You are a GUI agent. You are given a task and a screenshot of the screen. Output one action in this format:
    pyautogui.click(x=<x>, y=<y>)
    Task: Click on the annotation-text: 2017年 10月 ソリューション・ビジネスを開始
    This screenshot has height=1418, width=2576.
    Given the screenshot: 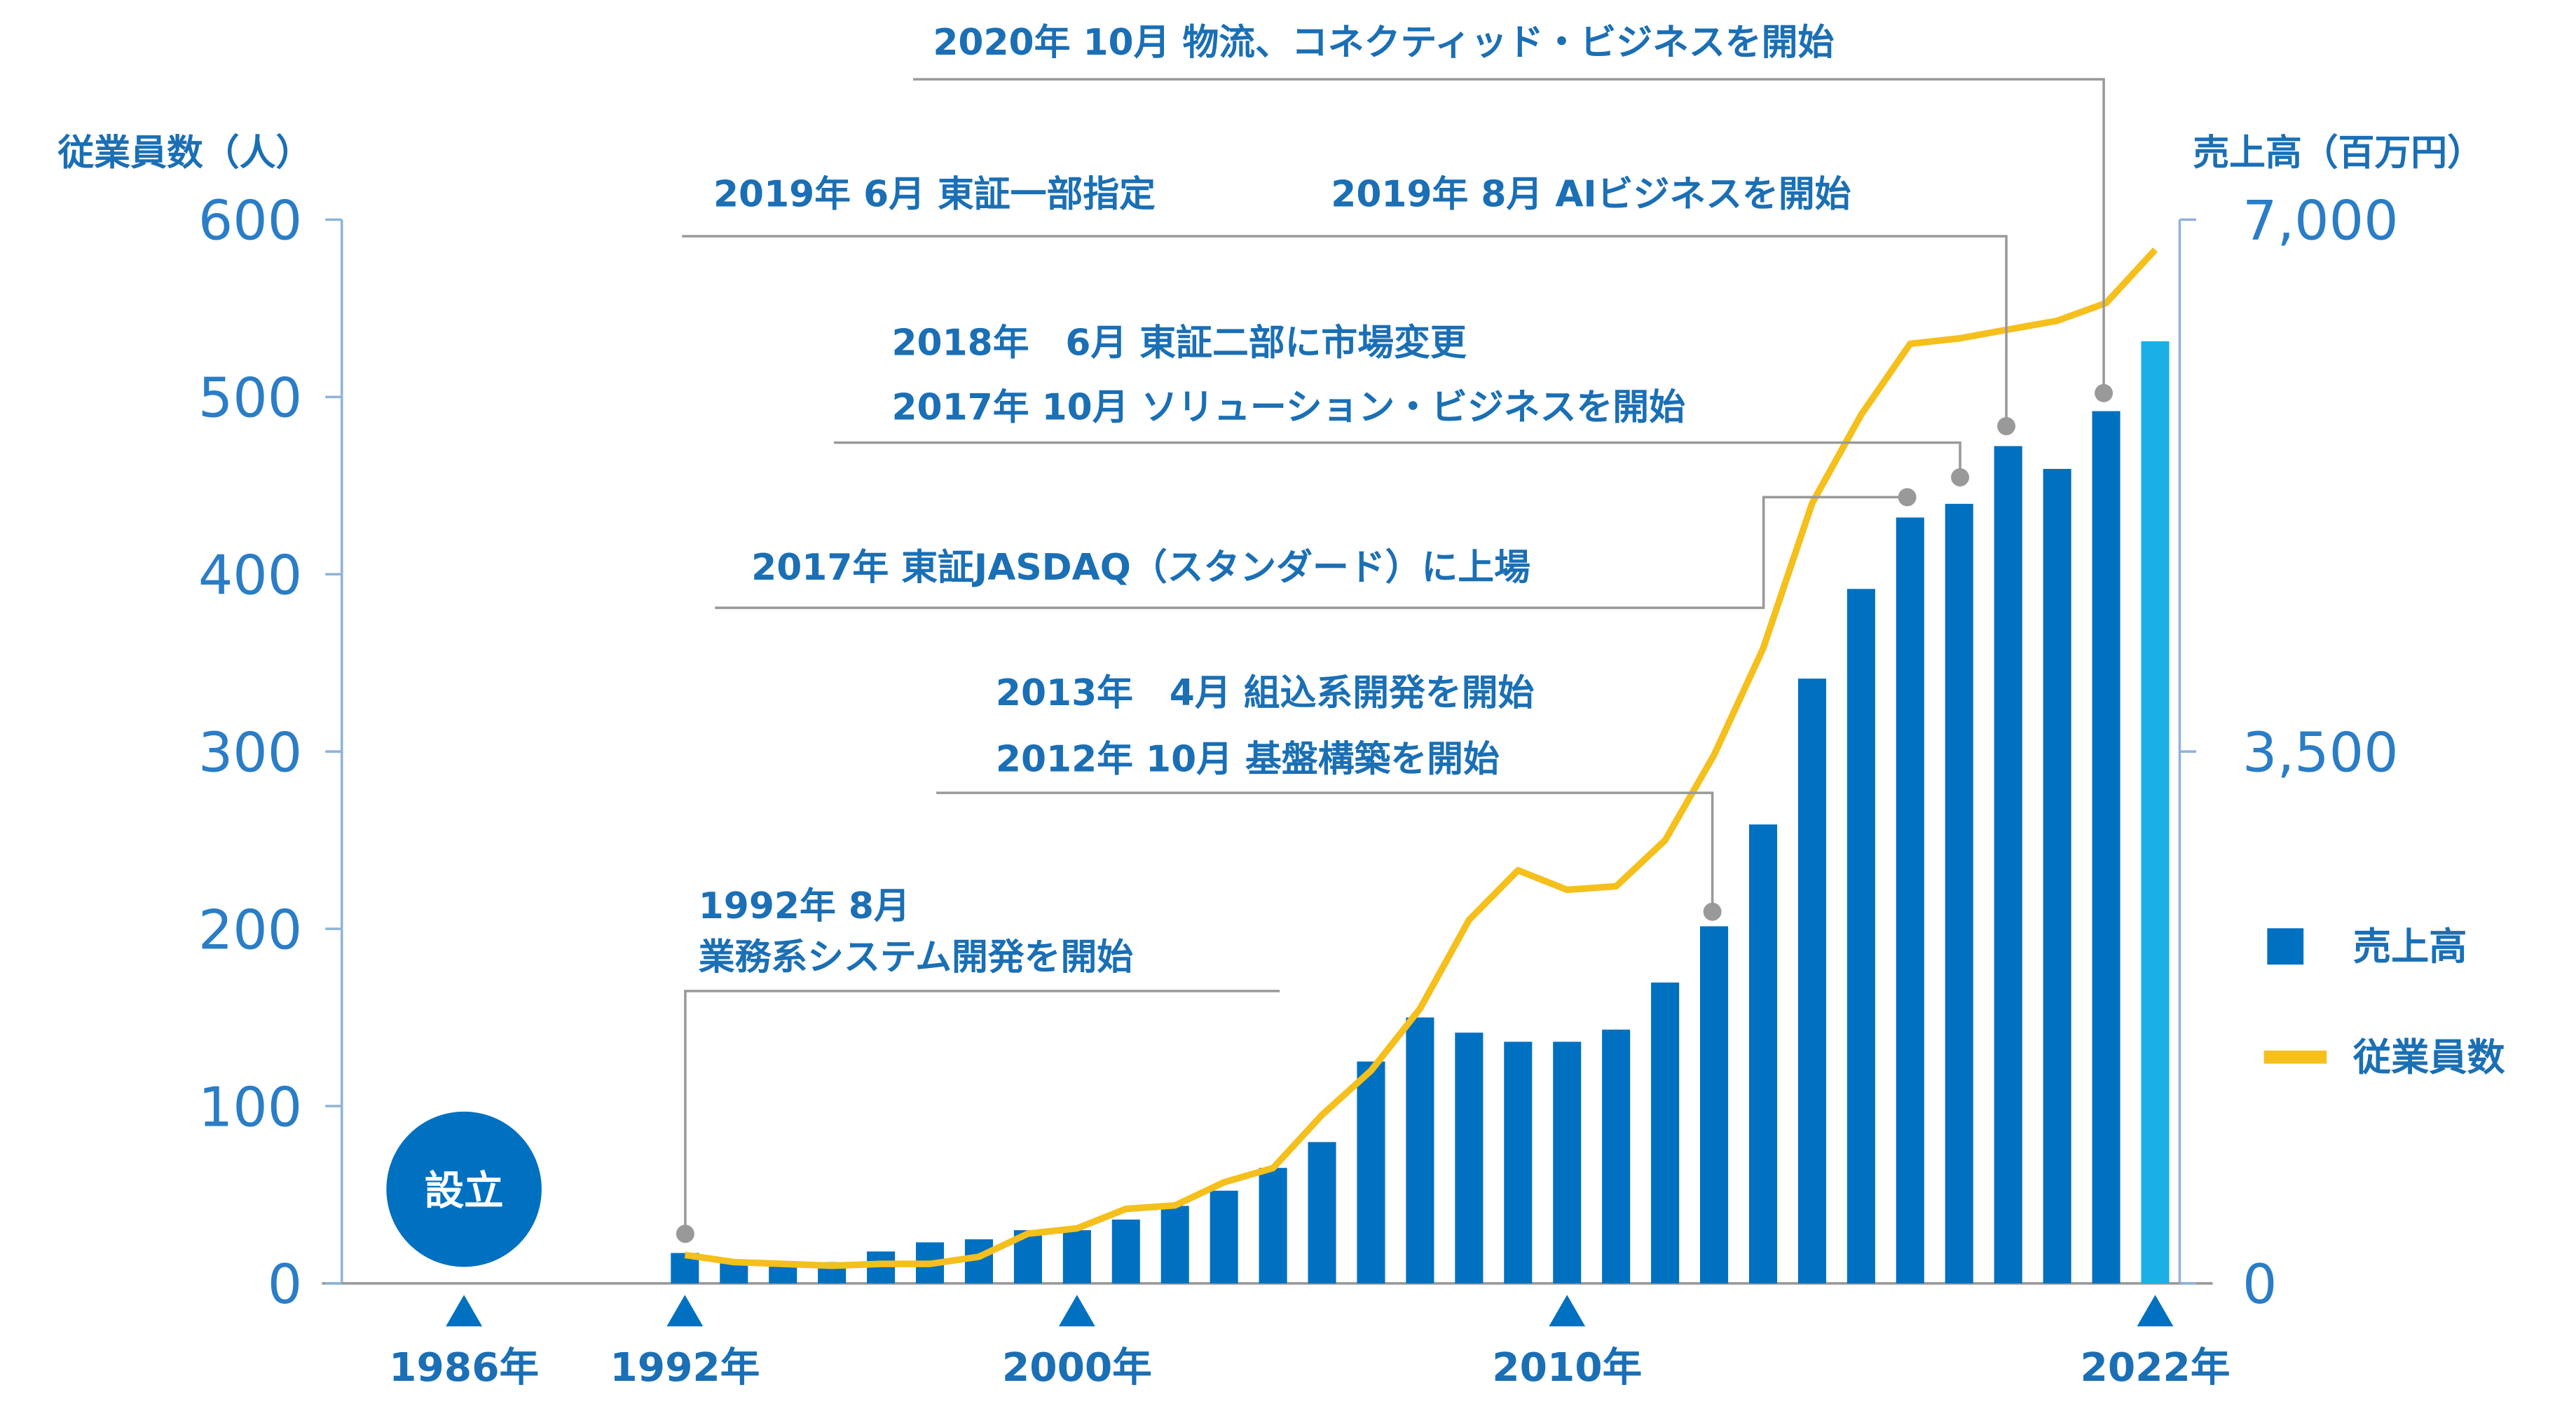 What is the action you would take?
    pyautogui.click(x=1288, y=408)
    